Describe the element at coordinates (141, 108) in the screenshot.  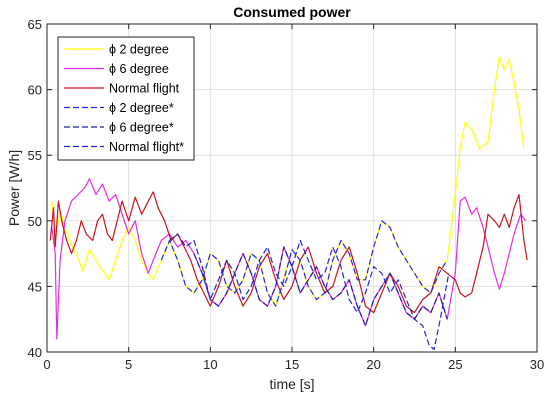
I see `legend-label-4: ϕ 2 degree*` at that location.